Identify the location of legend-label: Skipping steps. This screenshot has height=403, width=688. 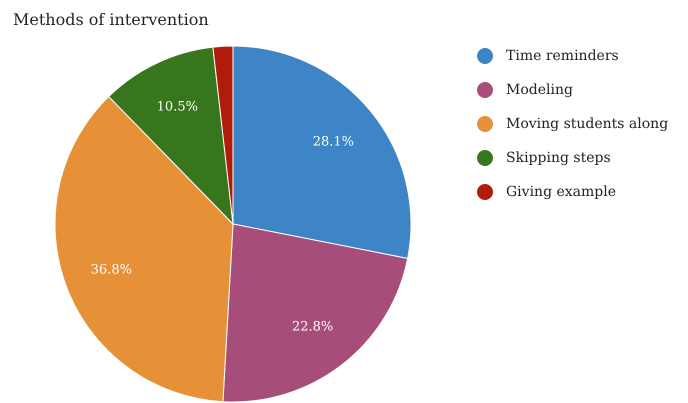
(558, 158).